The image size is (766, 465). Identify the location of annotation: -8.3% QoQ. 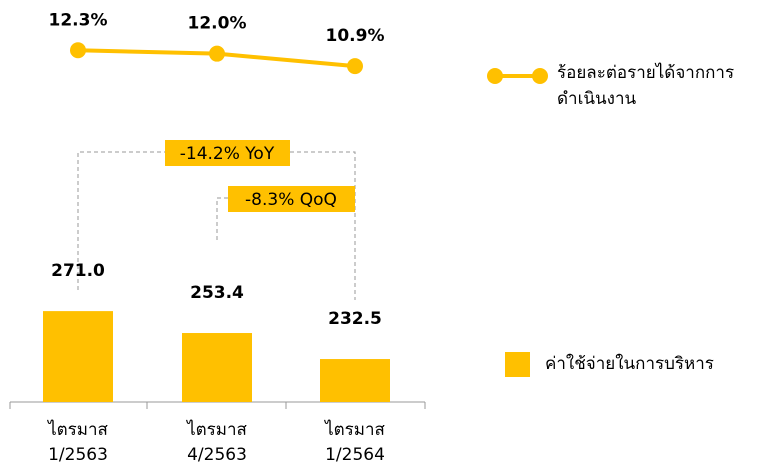
(291, 200).